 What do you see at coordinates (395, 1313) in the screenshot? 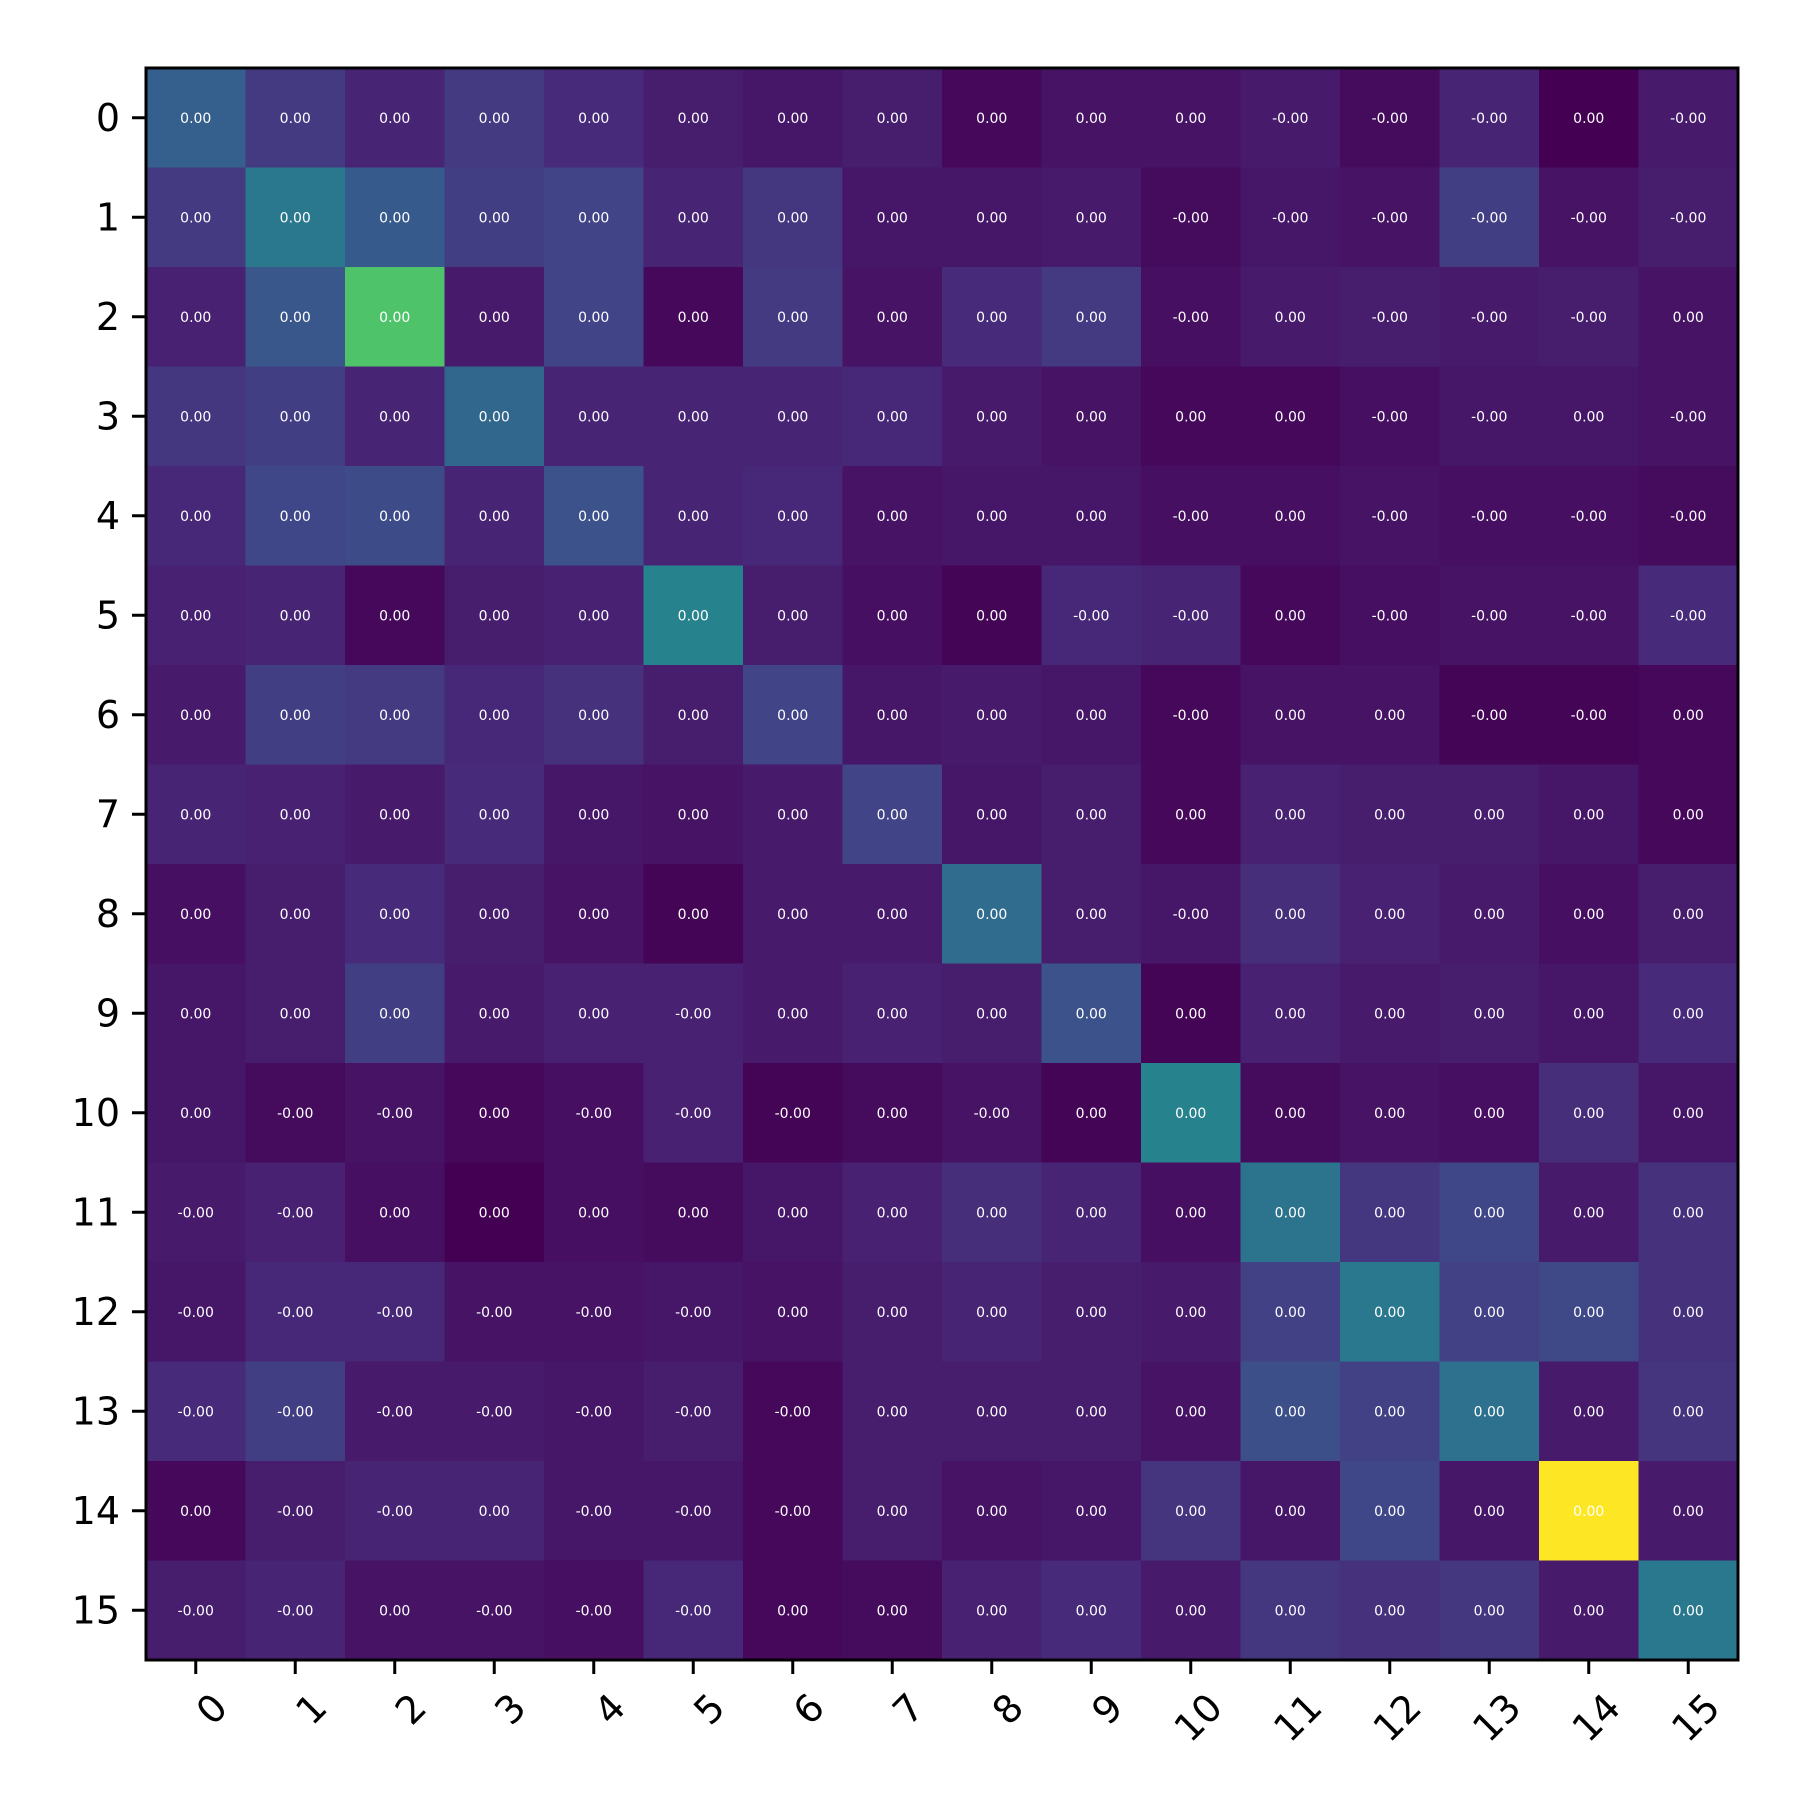
I see `cell-label-r12-c2: -0.00` at bounding box center [395, 1313].